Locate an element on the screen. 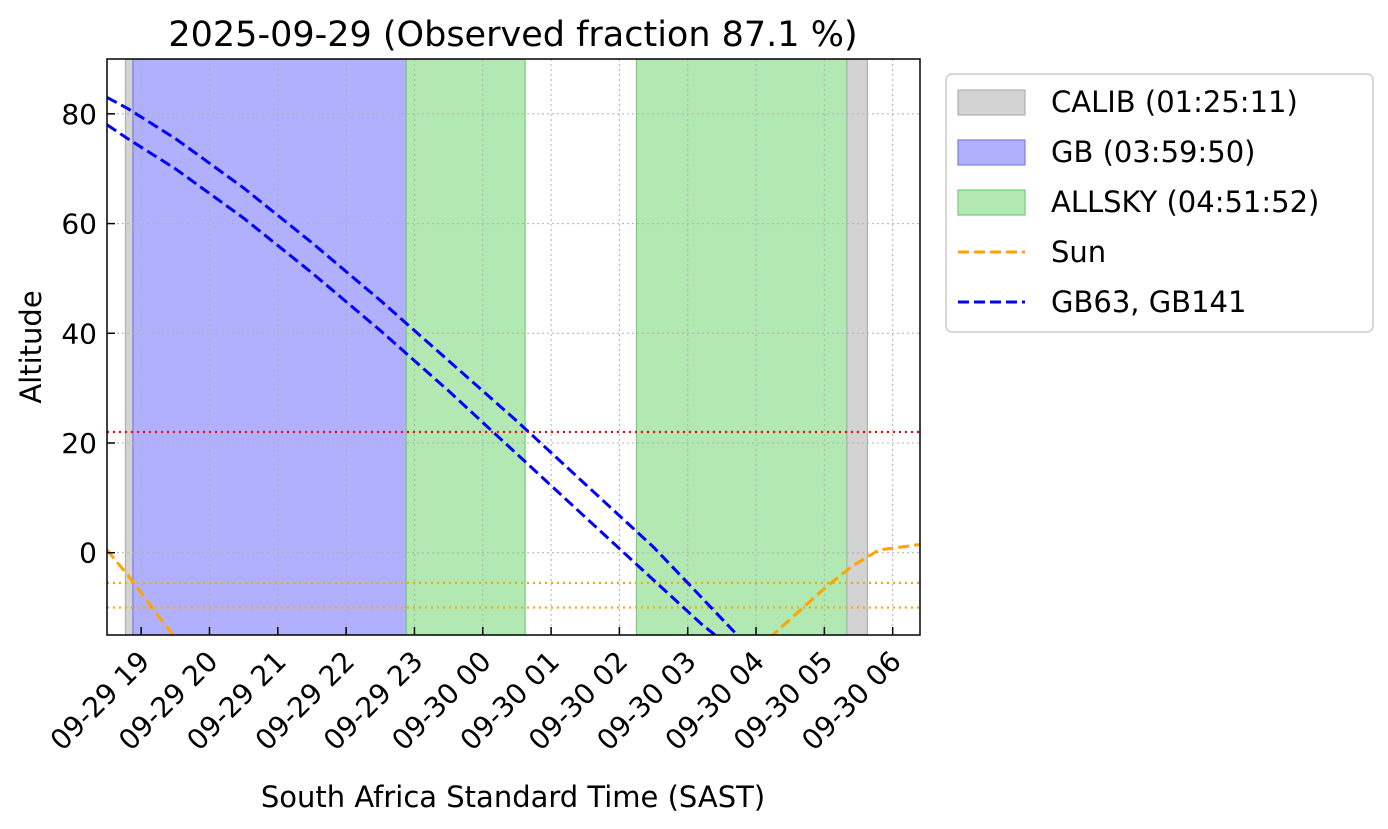  legend-box is located at coordinates (1159, 203).